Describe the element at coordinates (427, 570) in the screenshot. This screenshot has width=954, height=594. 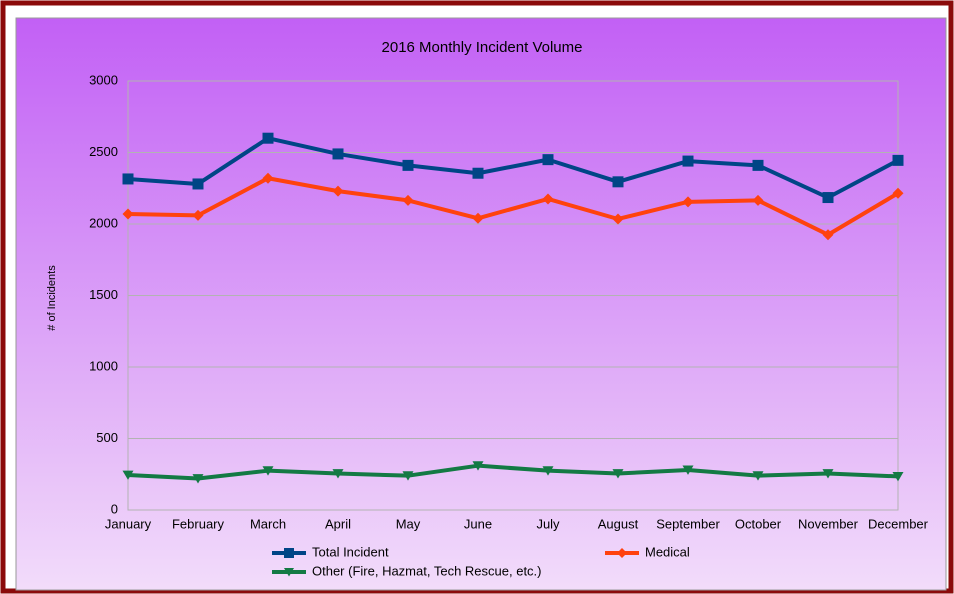
I see `legend-label: Other (Fire, Hazmat, Tech Rescue, etc.)` at that location.